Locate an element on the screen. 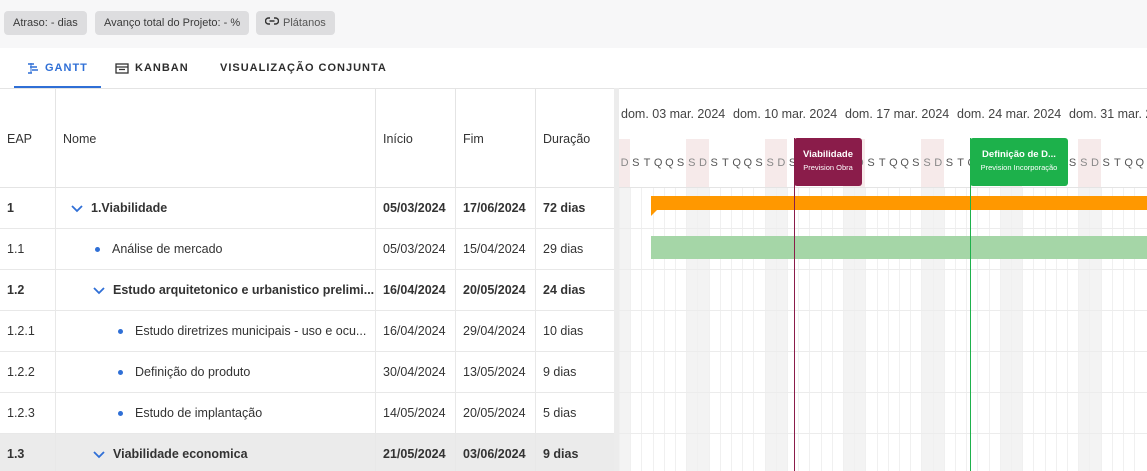  eap-cell: 1.2.1 is located at coordinates (28, 331).